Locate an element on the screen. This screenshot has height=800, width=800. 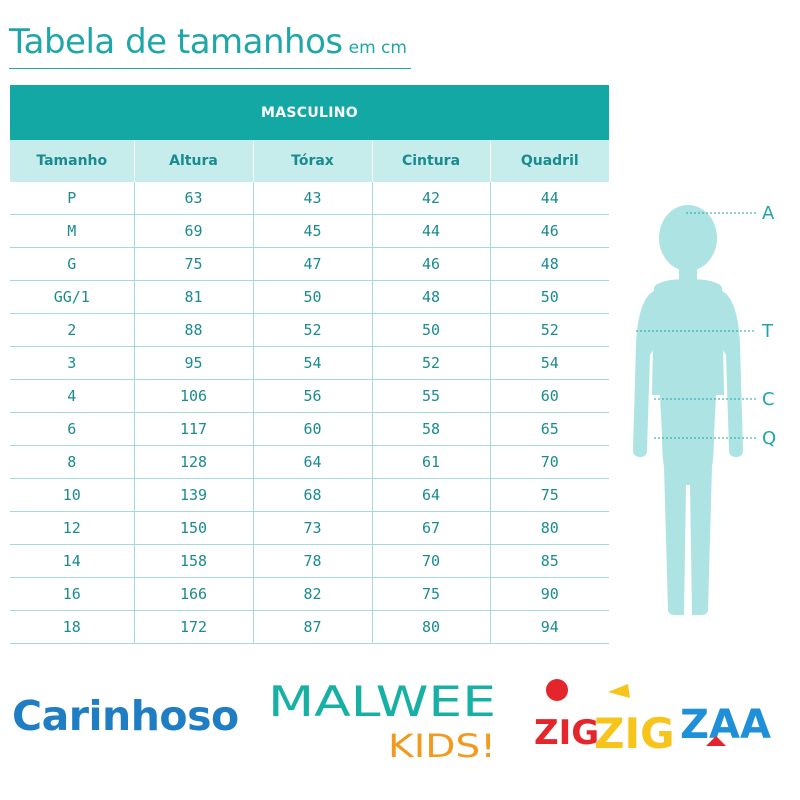
marker-label-c: C is located at coordinates (768, 399).